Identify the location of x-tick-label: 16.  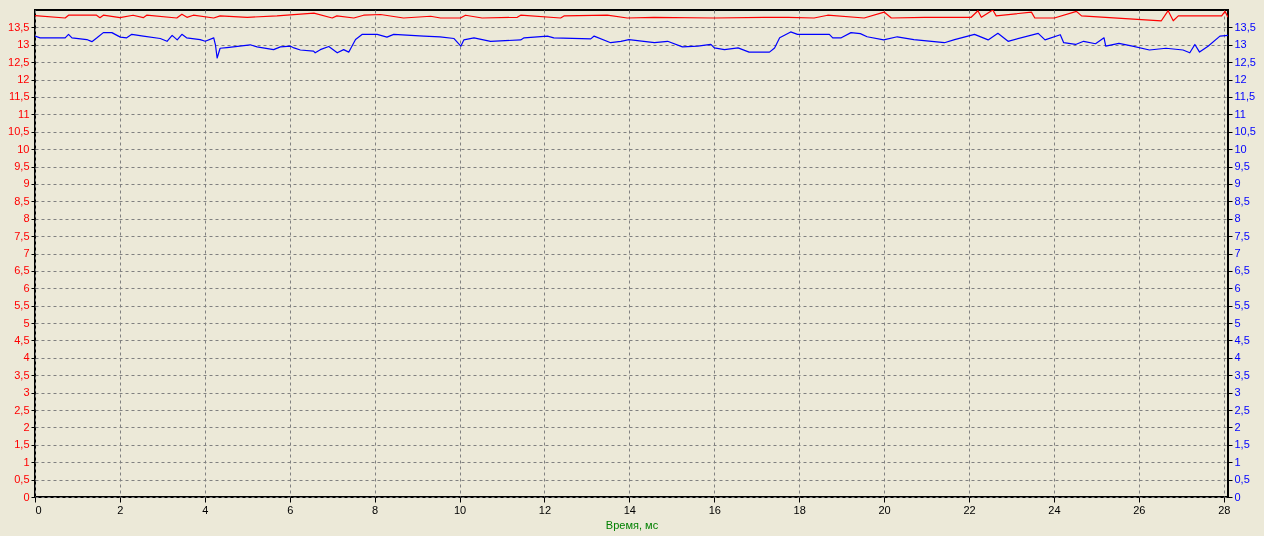
(714, 509).